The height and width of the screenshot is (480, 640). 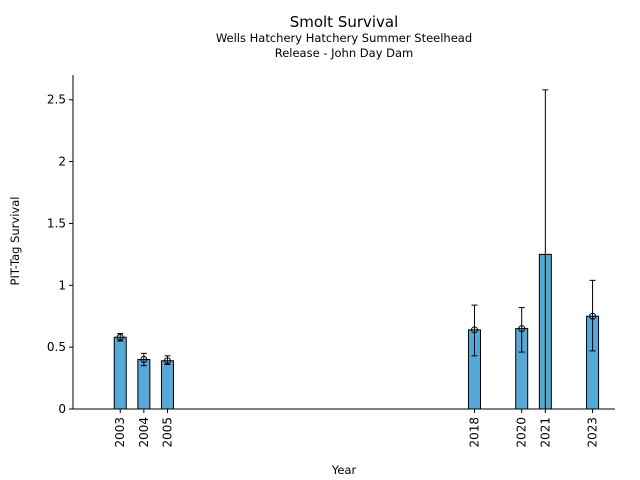 I want to click on chart-subtitle-line-1: Wells Hatchery Hatchery Summer Steelhead, so click(x=344, y=38).